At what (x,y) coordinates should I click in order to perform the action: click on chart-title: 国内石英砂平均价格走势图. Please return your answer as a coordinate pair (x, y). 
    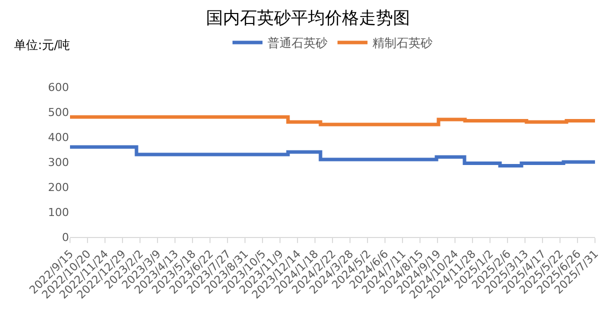
    Looking at the image, I should click on (308, 18).